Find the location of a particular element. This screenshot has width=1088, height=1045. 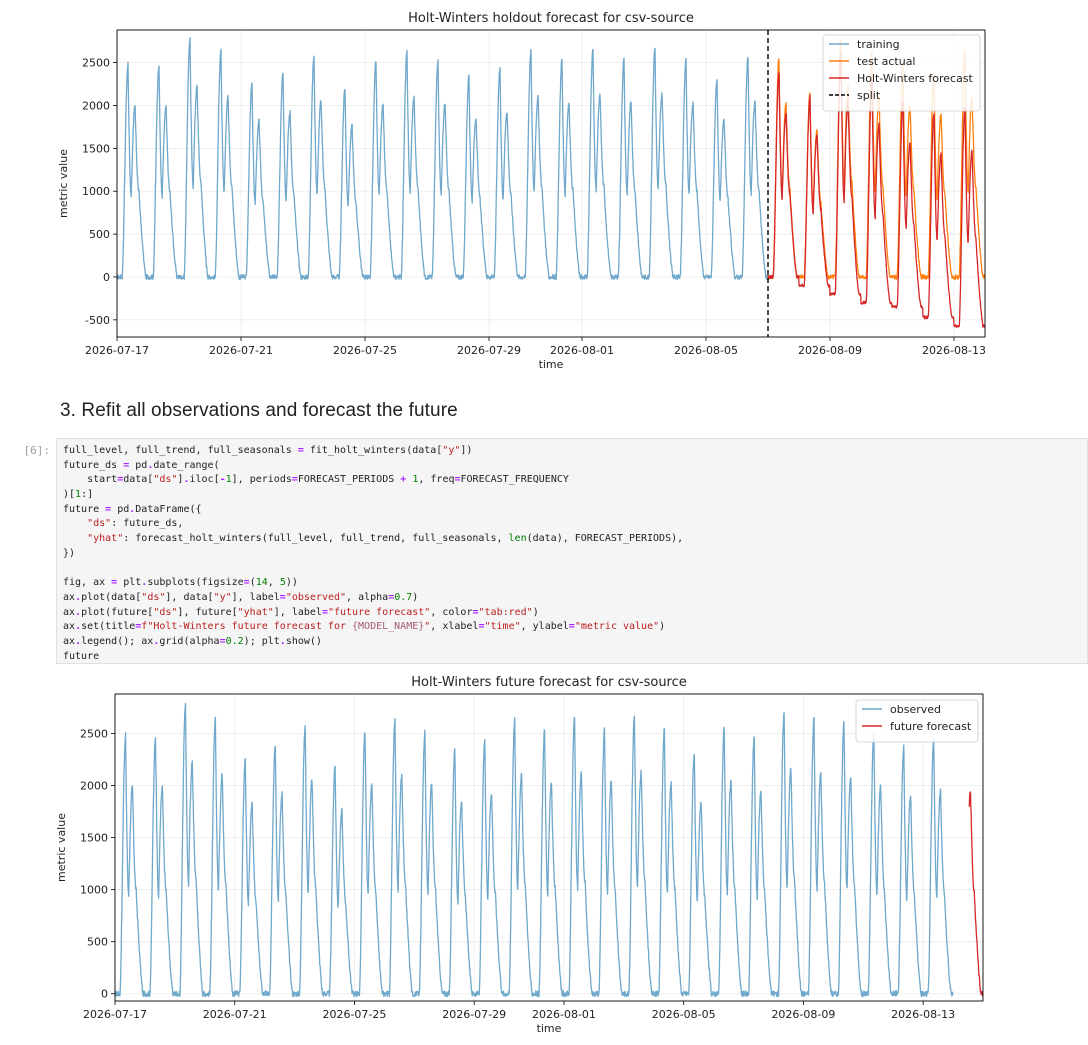

code-line: future is located at coordinates (81, 656).